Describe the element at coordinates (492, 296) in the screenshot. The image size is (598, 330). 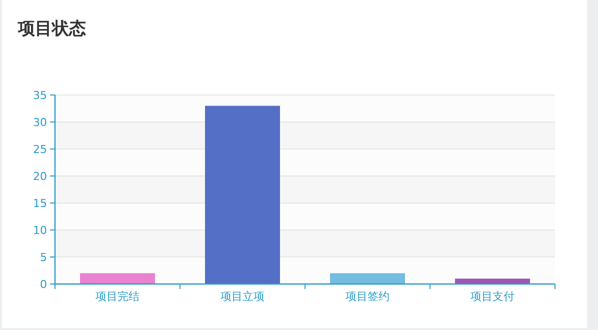
I see `x-tick-label: 项目支付` at that location.